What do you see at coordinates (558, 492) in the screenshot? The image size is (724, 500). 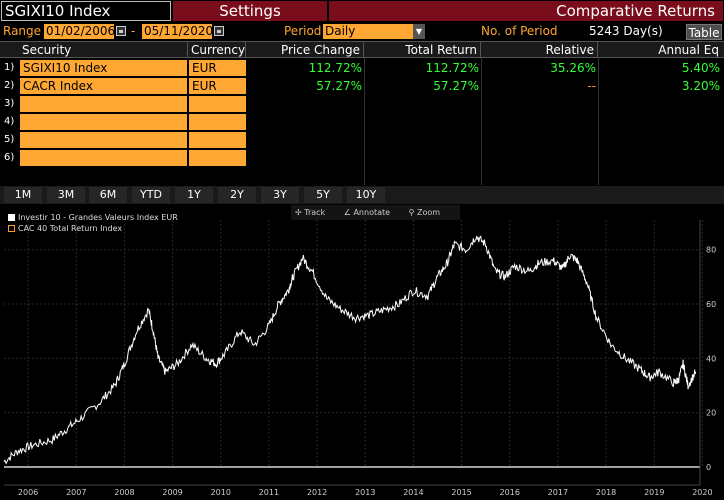 I see `x-tick-label: 2017` at bounding box center [558, 492].